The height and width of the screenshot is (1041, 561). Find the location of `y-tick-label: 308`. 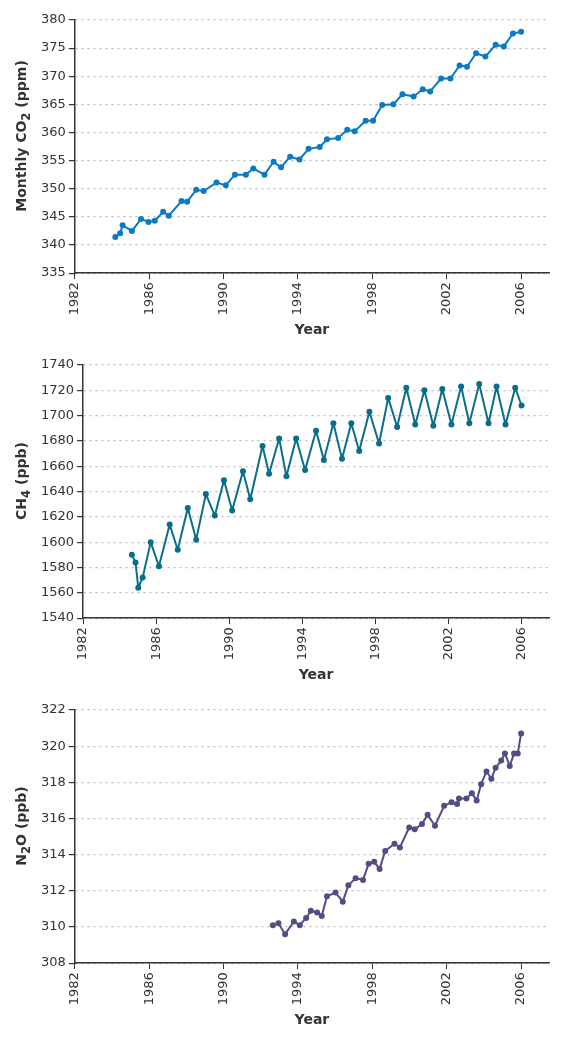

y-tick-label: 308 is located at coordinates (53, 962).